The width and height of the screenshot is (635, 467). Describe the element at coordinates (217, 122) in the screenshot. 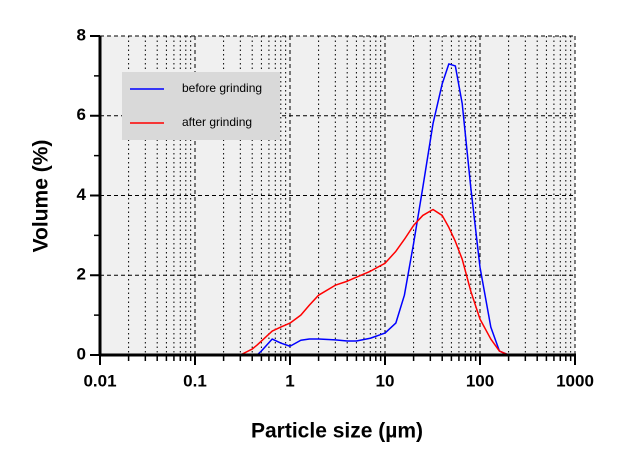

I see `legend-label: after grinding` at that location.